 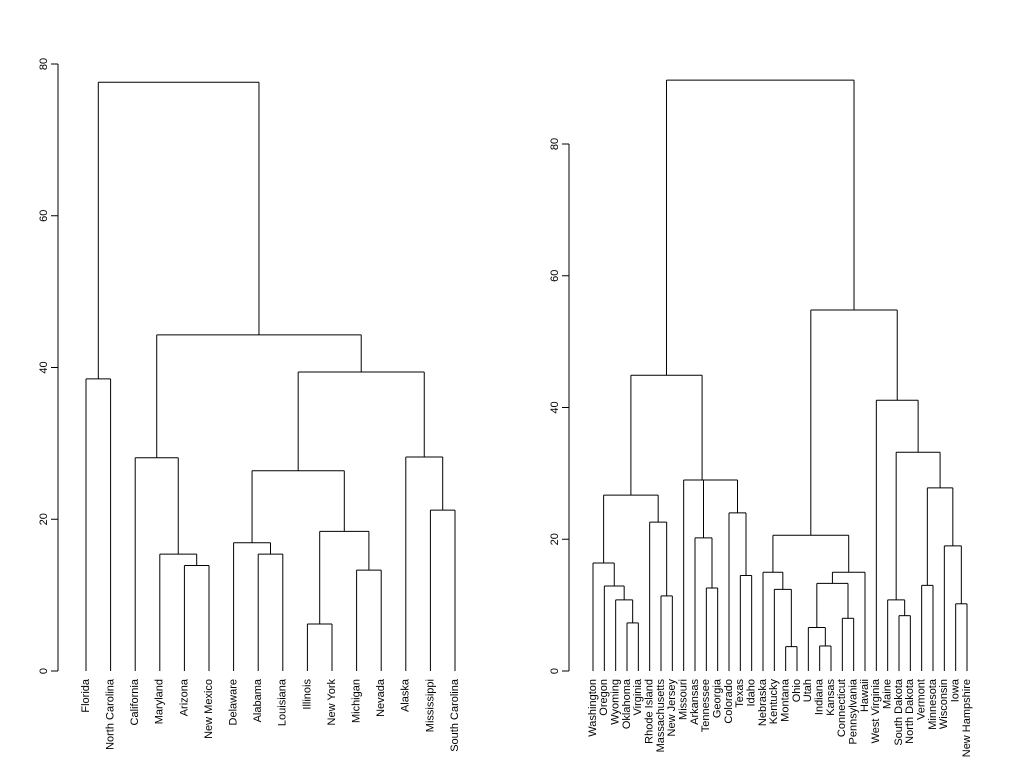 What do you see at coordinates (854, 711) in the screenshot?
I see `leaf-label: Pennsylvania` at bounding box center [854, 711].